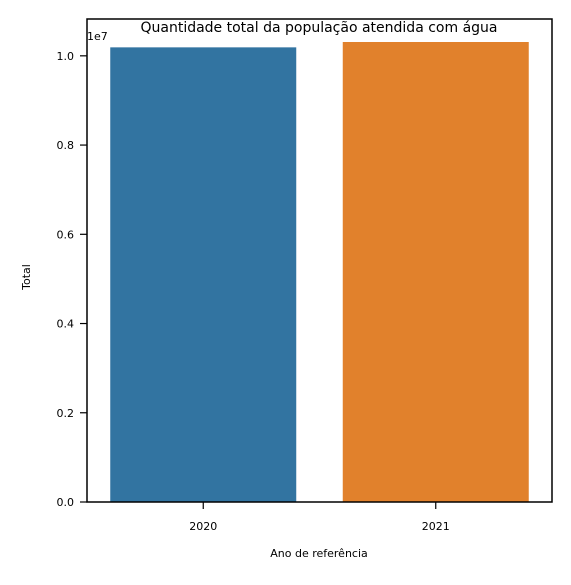 This screenshot has height=585, width=571. What do you see at coordinates (319, 553) in the screenshot?
I see `x-axis-label: Ano de referência` at bounding box center [319, 553].